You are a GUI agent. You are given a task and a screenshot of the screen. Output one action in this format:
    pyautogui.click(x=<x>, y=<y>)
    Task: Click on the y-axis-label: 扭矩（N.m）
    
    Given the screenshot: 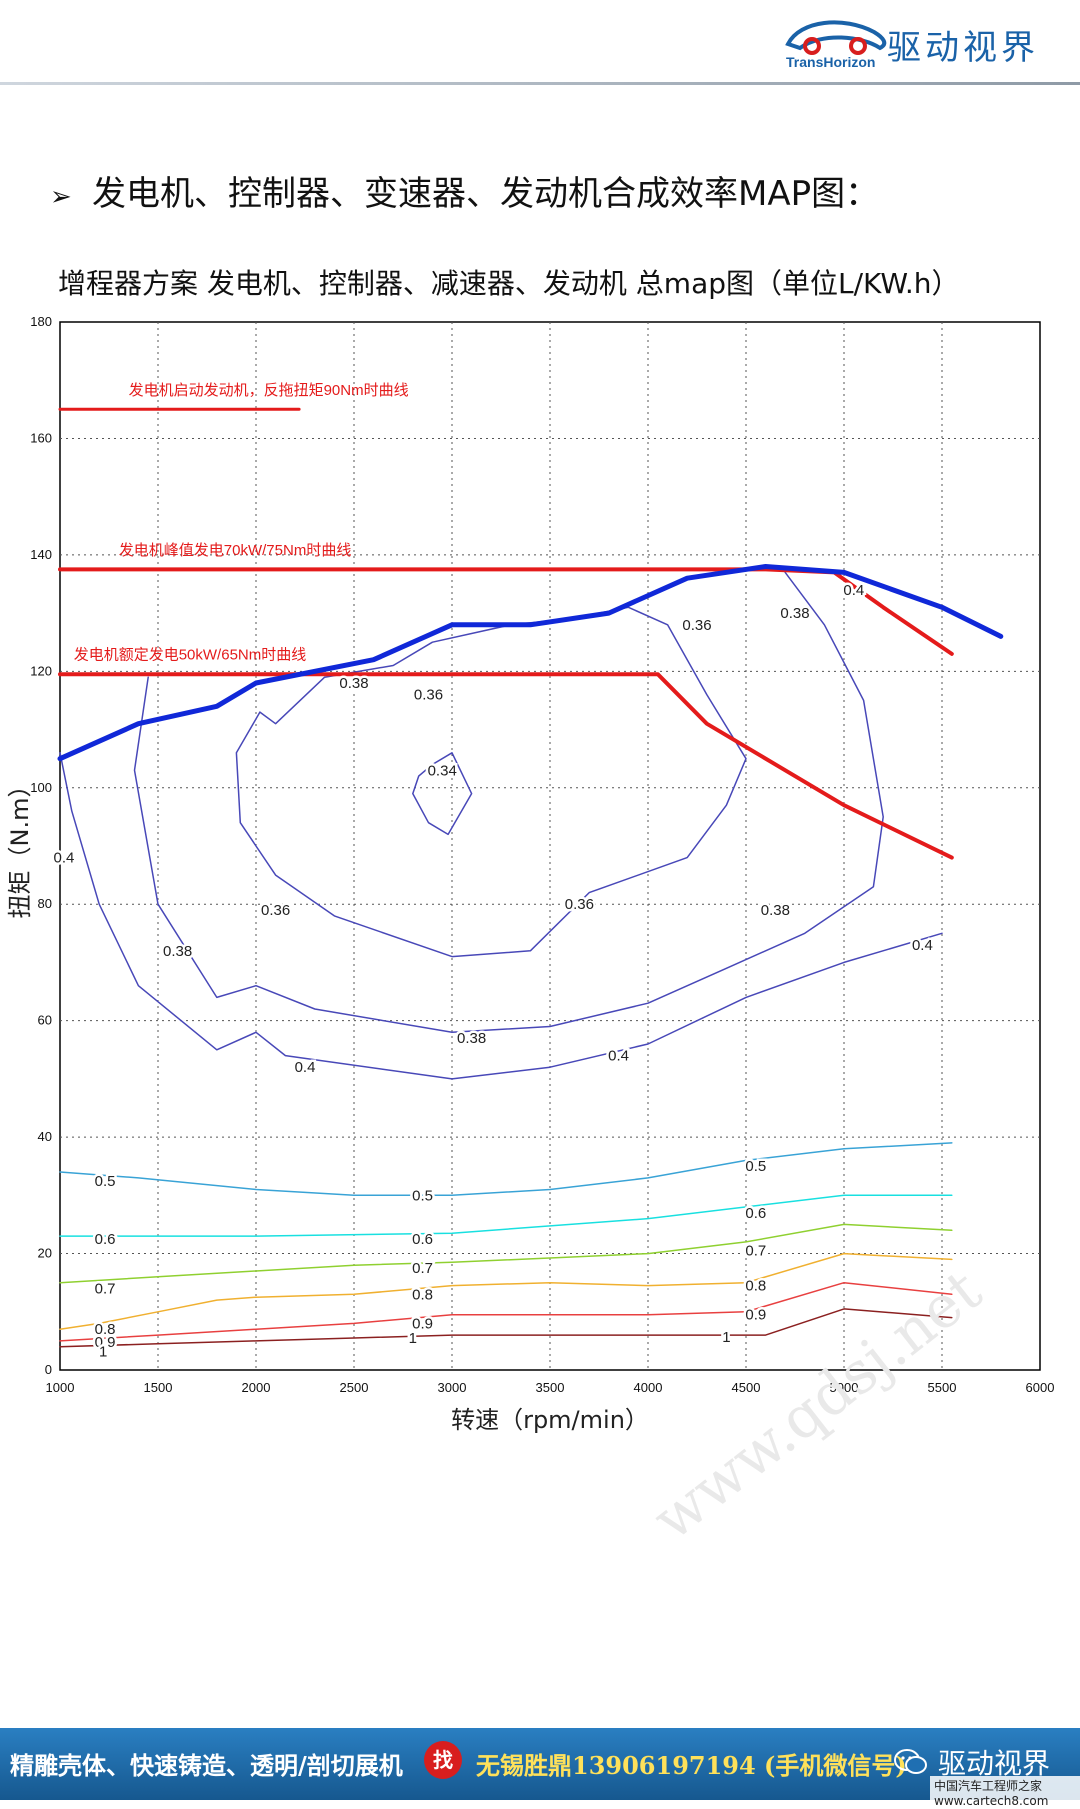 What is the action you would take?
    pyautogui.click(x=20, y=846)
    